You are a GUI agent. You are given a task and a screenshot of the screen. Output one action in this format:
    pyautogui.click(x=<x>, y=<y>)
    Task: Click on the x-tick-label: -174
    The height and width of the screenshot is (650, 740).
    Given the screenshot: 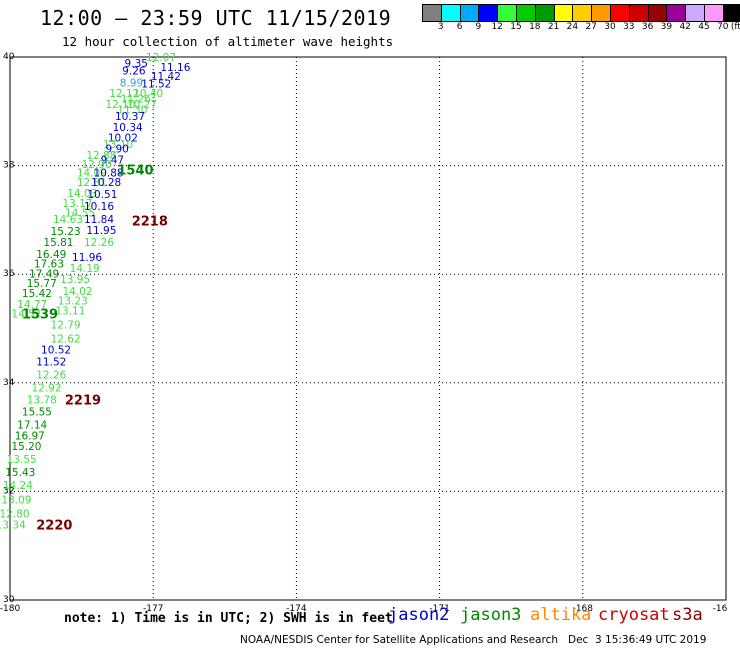 What is the action you would take?
    pyautogui.click(x=296, y=609)
    